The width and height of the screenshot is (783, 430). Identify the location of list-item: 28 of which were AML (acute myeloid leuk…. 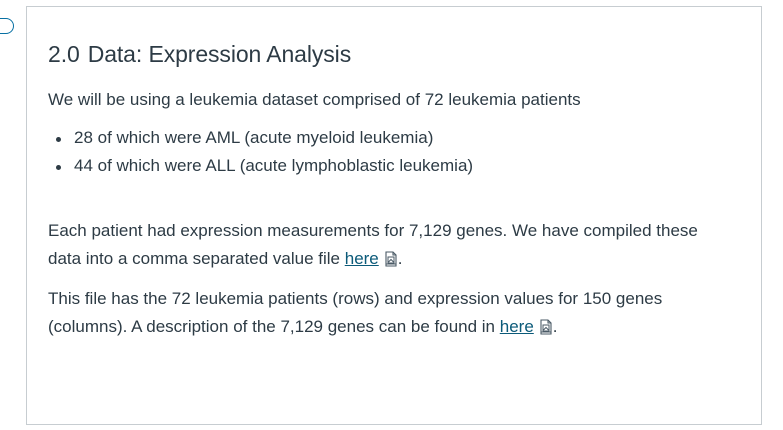
(260, 141).